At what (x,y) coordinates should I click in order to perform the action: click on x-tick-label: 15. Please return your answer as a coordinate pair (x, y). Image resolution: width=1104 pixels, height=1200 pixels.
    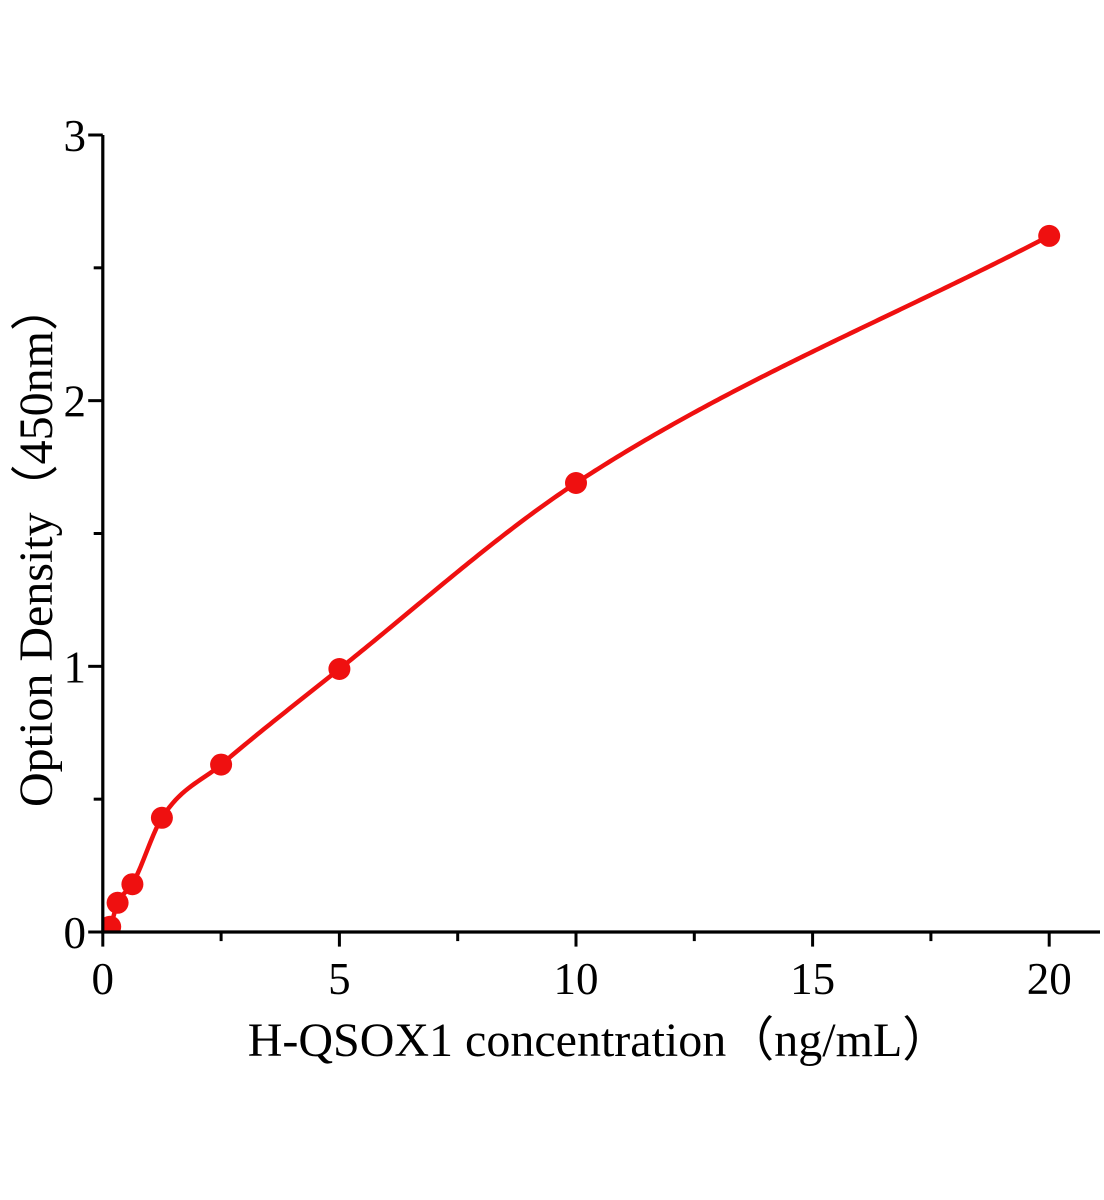
    Looking at the image, I should click on (812, 979).